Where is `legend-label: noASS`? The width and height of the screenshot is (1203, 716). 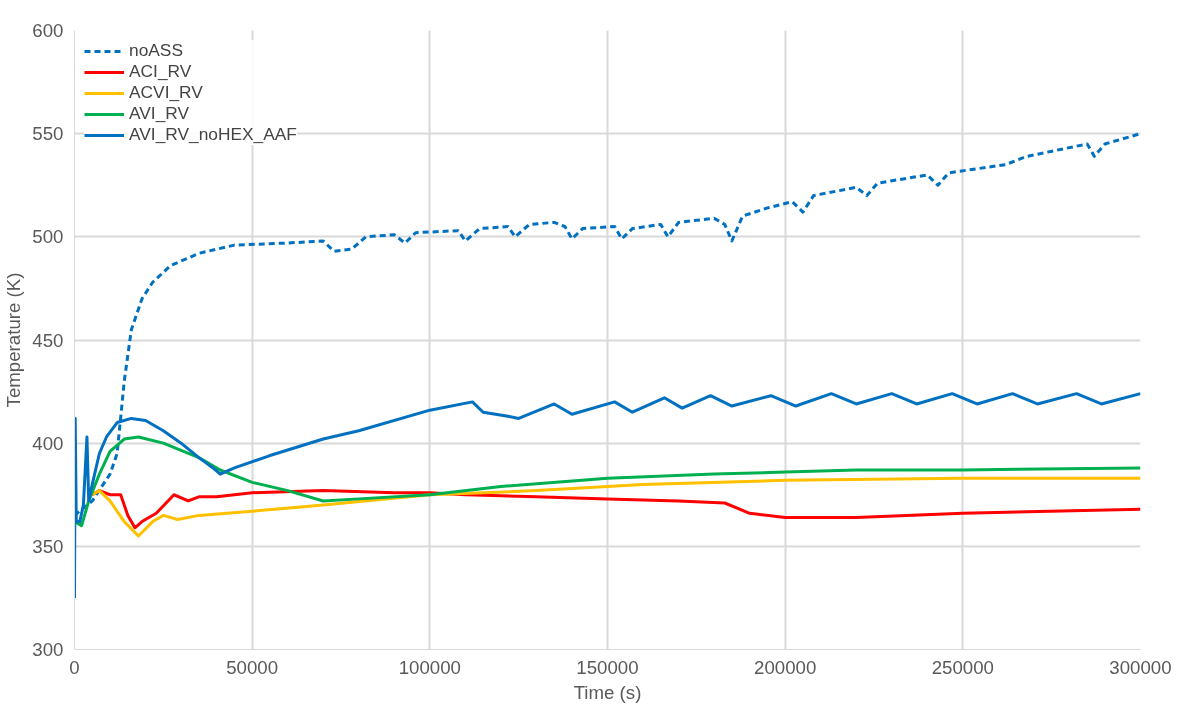
legend-label: noASS is located at coordinates (156, 50).